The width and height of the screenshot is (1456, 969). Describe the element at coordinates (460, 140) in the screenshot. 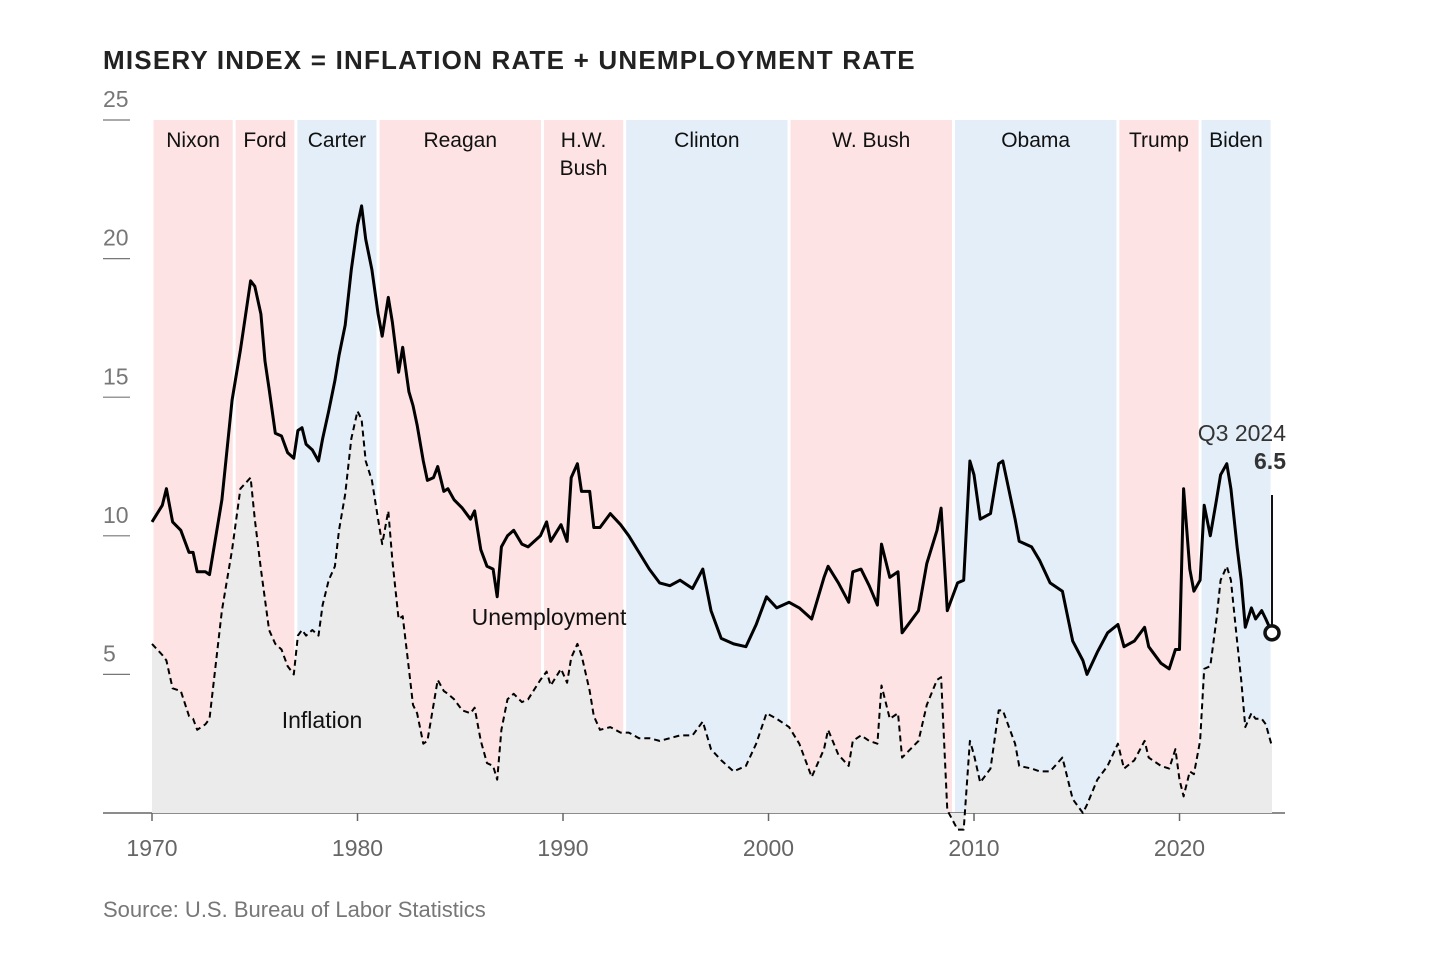

I see `band-label: Reagan` at that location.